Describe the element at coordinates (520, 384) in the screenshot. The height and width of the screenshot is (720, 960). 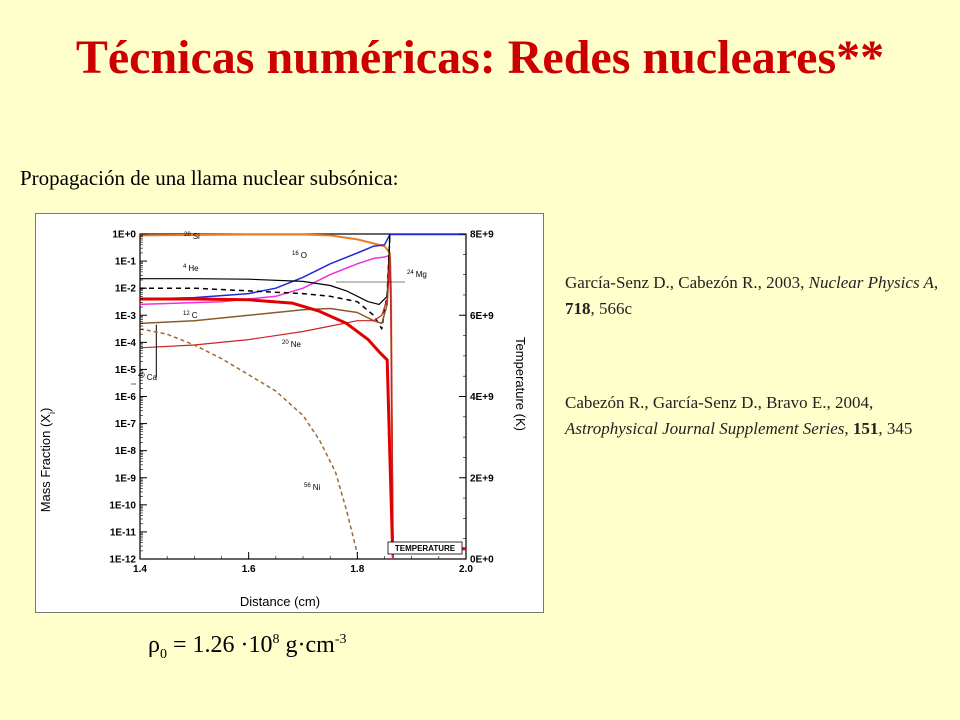
I see `y-axis-right-label: Temperature (K)` at that location.